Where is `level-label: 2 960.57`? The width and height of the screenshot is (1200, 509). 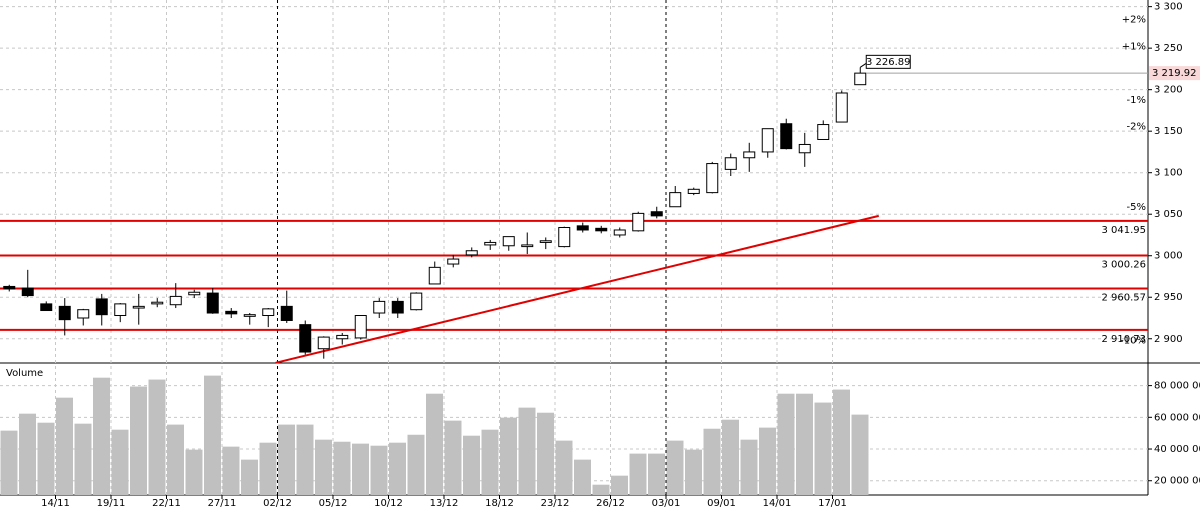 level-label: 2 960.57 is located at coordinates (1123, 297).